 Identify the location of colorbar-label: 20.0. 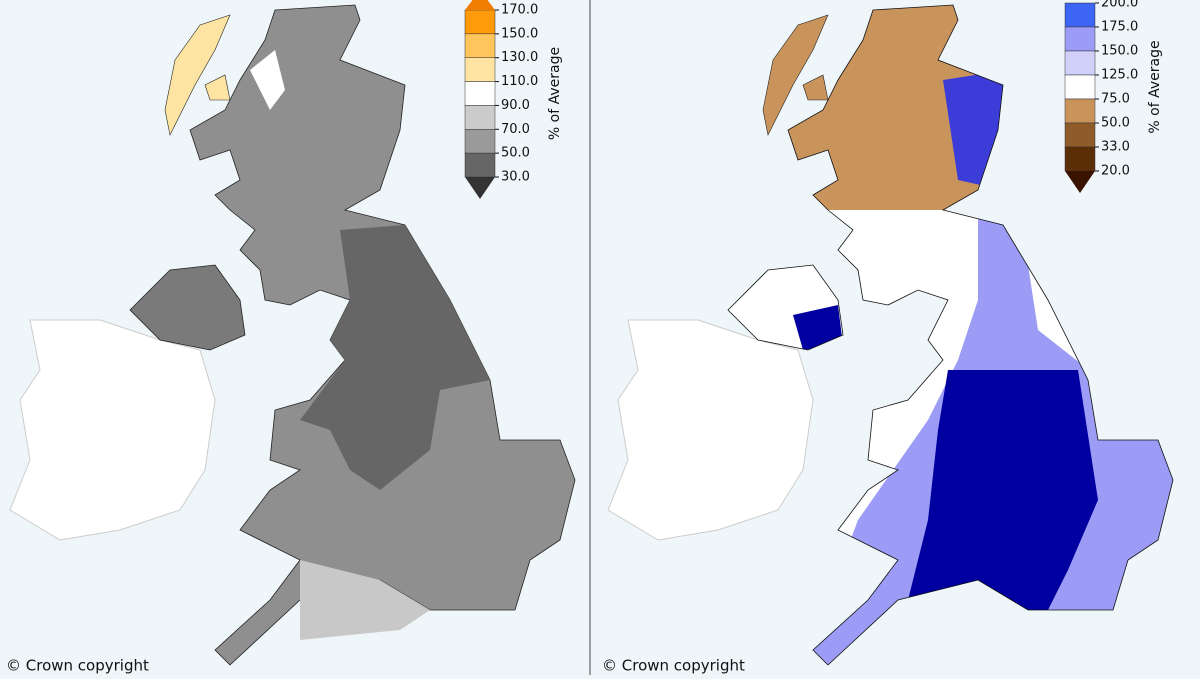
(1115, 171).